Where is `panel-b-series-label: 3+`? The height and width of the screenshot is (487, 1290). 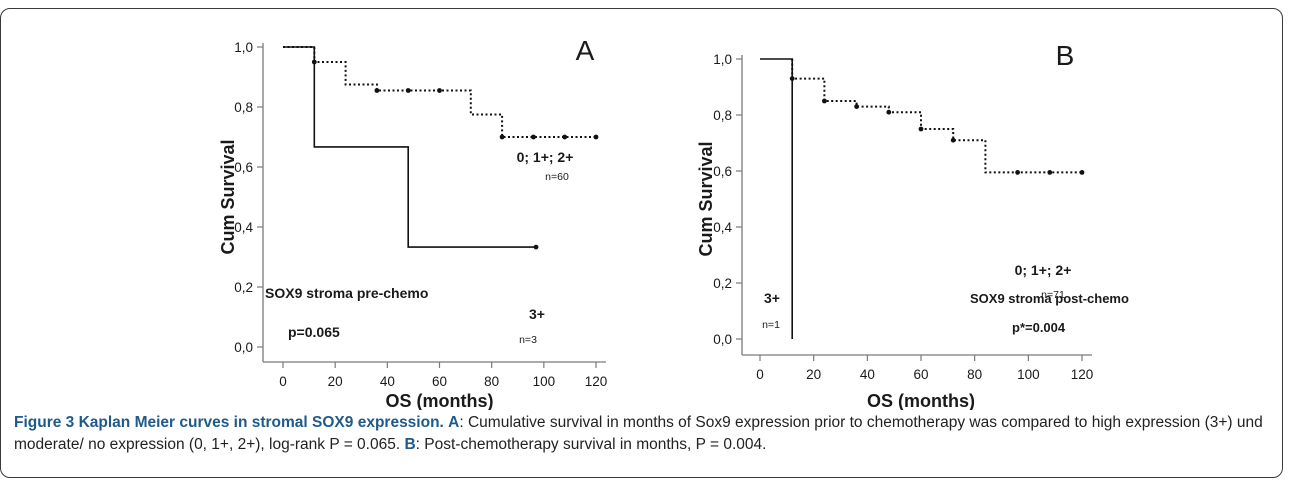 panel-b-series-label: 3+ is located at coordinates (772, 298).